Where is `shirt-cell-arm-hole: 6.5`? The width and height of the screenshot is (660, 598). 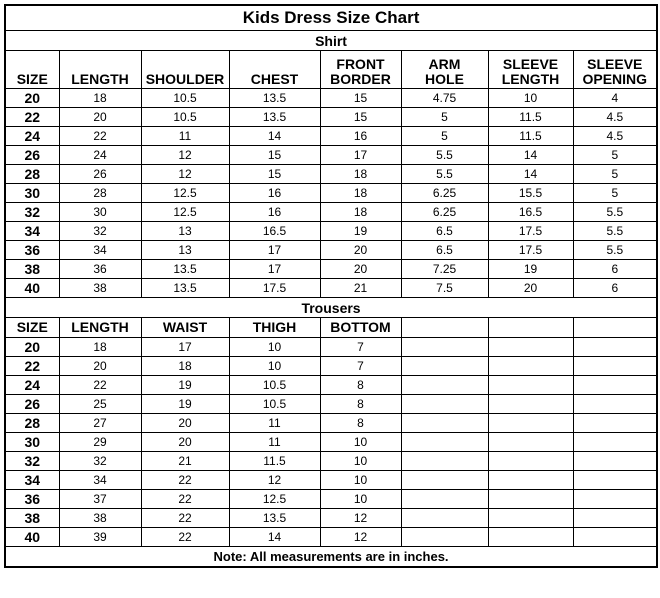
shirt-cell-arm-hole: 6.5 is located at coordinates (444, 250).